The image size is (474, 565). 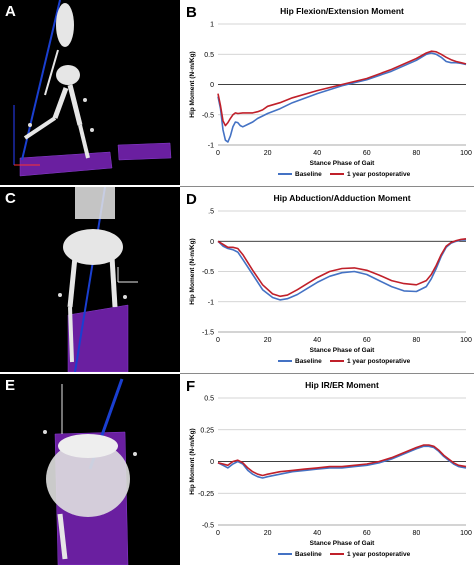 I want to click on y-tick-label: -0.25, so click(x=206, y=494).